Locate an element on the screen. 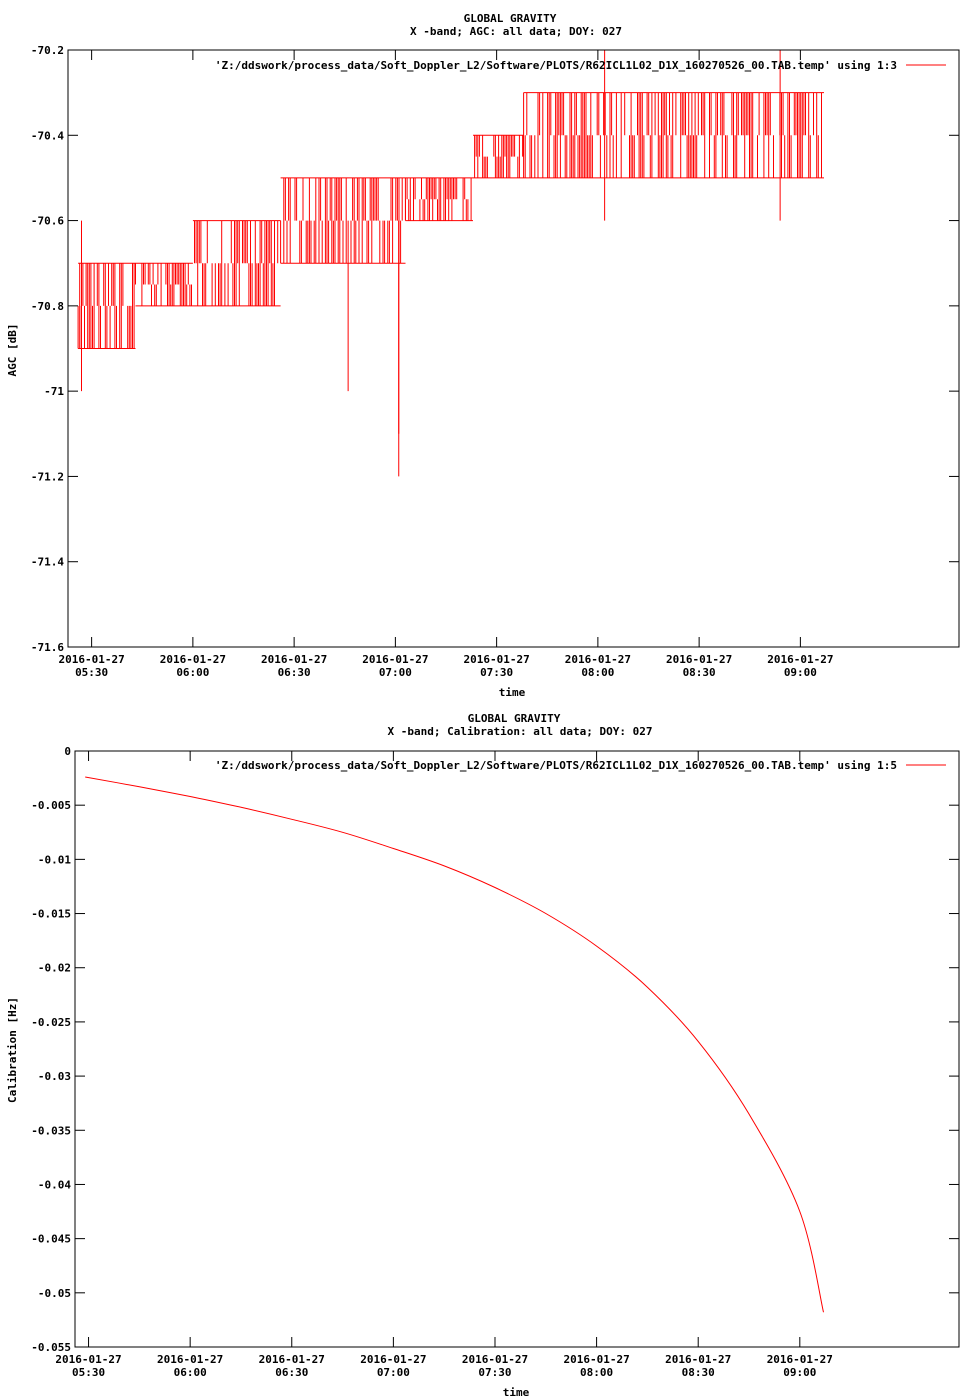 The image size is (980, 1400). y-tick-label: -70.8 is located at coordinates (47, 306).